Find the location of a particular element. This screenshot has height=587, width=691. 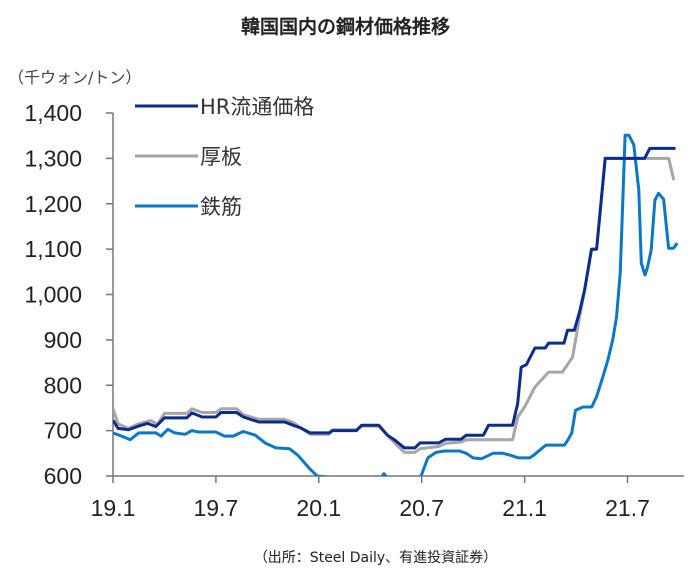

x-tick-label: 21.7 is located at coordinates (627, 508).